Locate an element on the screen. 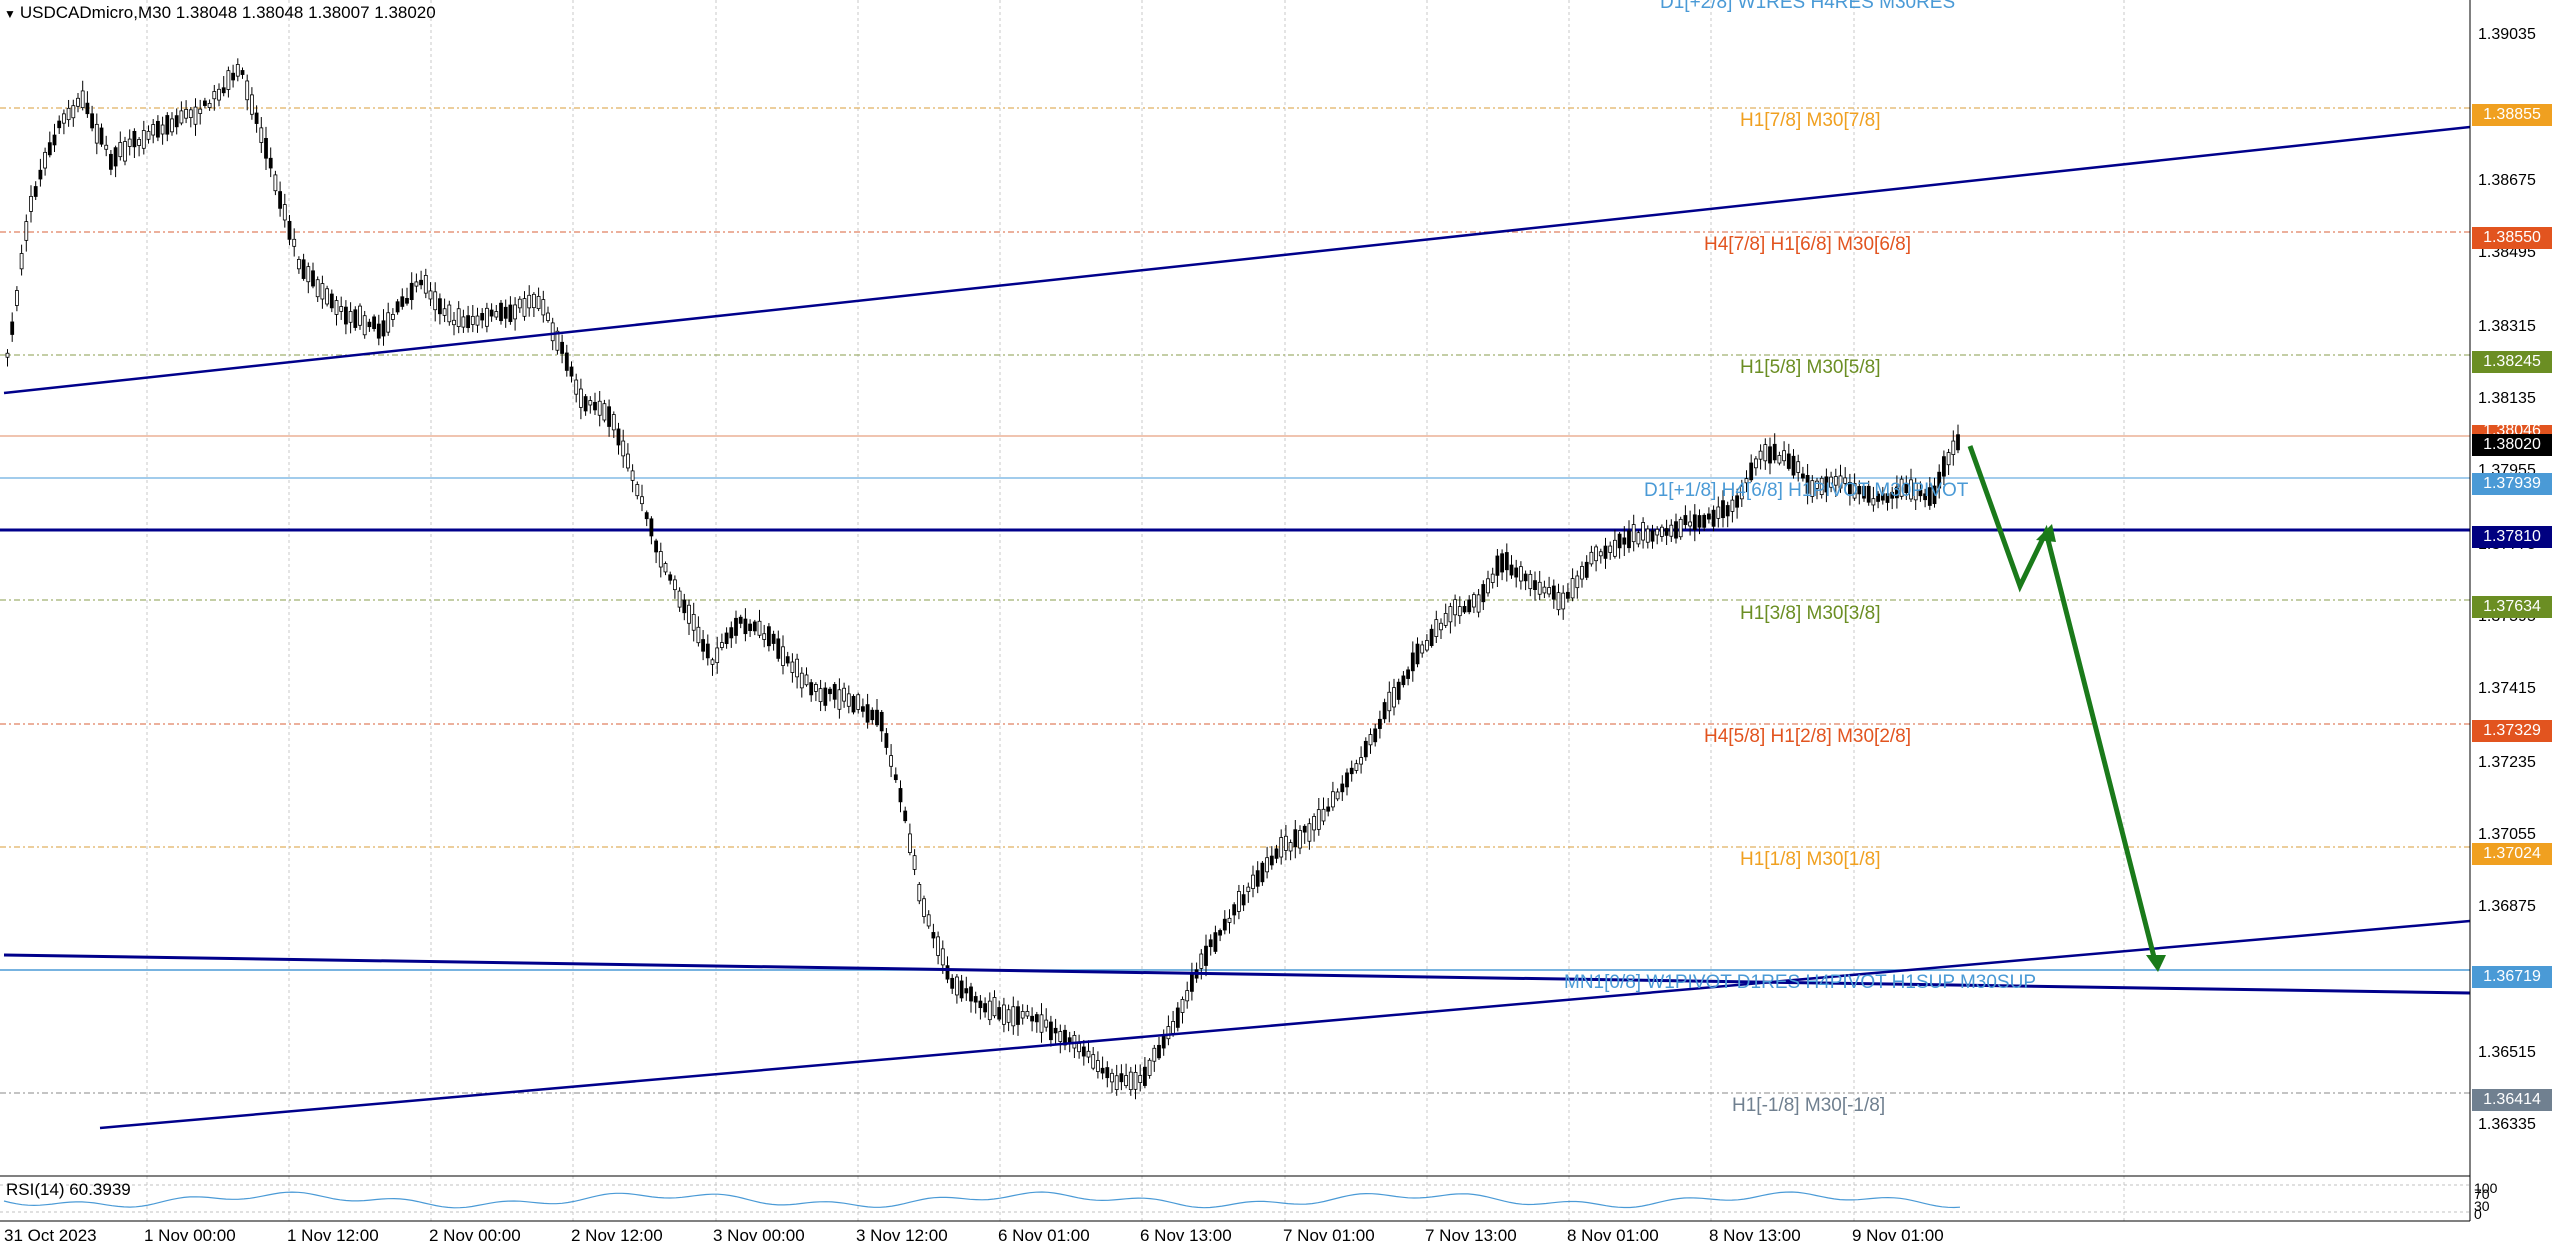 The width and height of the screenshot is (2560, 1251). price-axis-label: 1.37235 is located at coordinates (2507, 762).